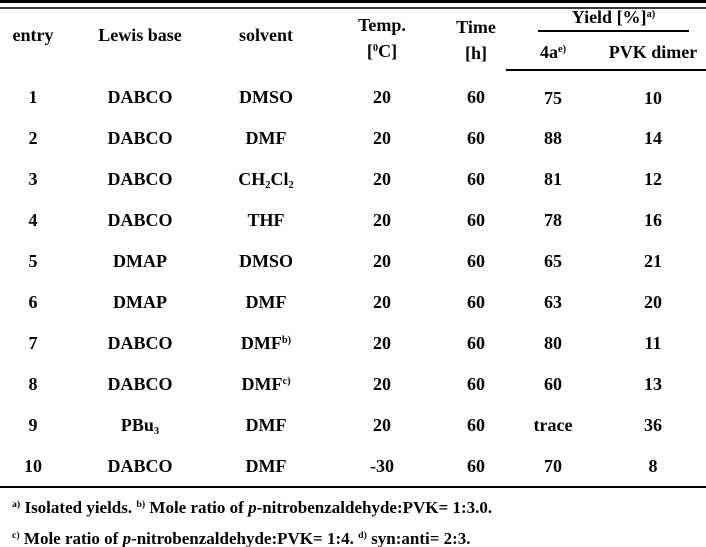 This screenshot has height=547, width=706. I want to click on solvent-cell: DMFc), so click(266, 384).